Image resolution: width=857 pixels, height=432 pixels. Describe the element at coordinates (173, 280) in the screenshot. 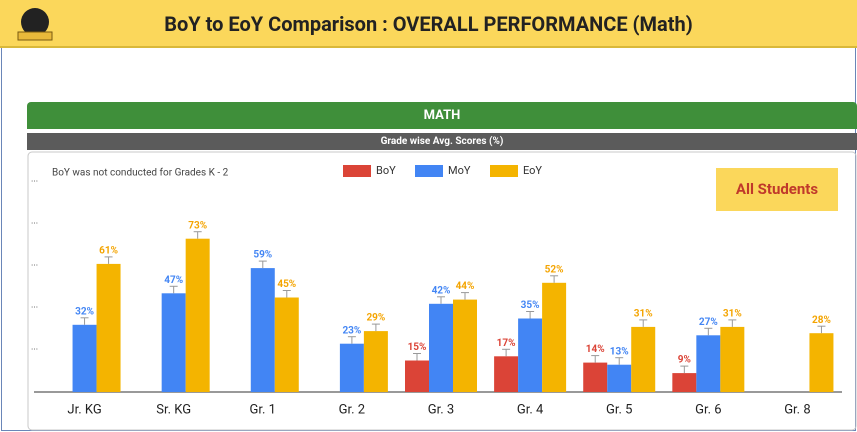

I see `value-label: 47%` at that location.